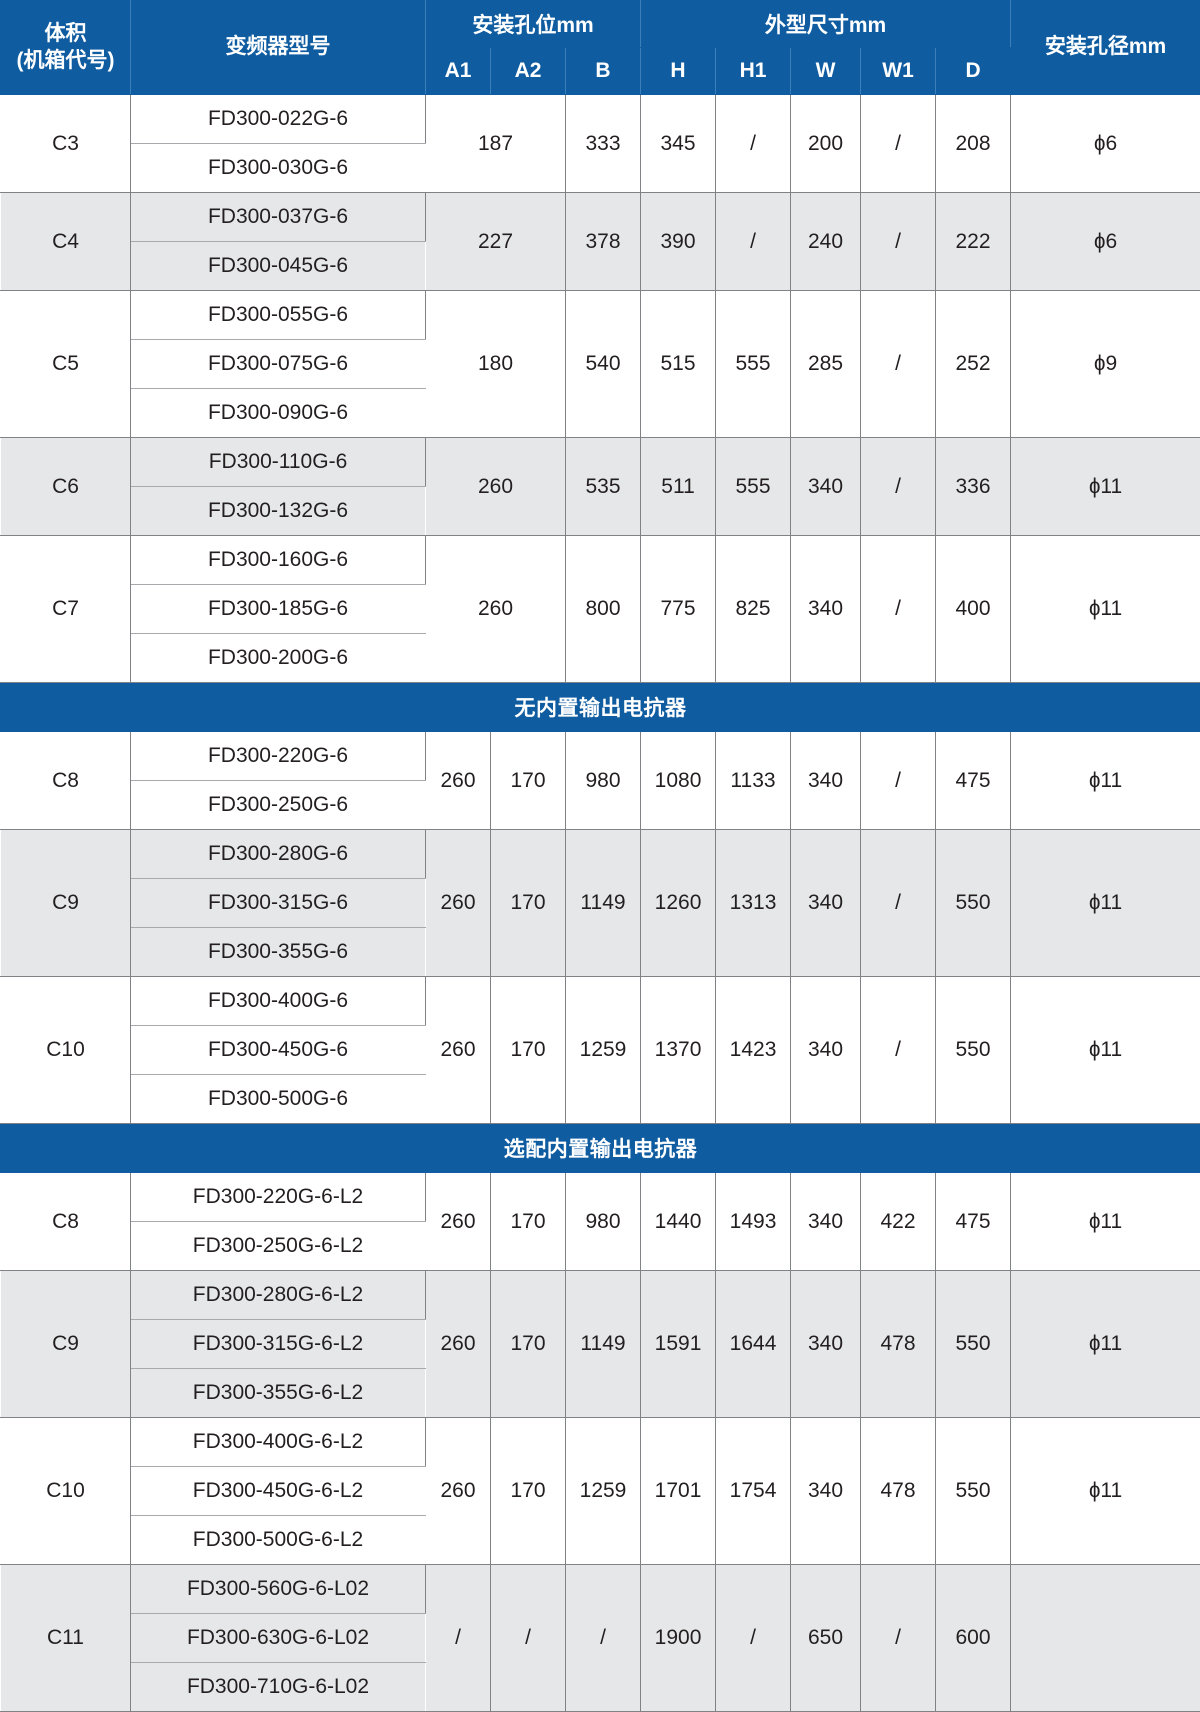 Image resolution: width=1200 pixels, height=1712 pixels. What do you see at coordinates (678, 1222) in the screenshot?
I see `value-cell-h: 1440` at bounding box center [678, 1222].